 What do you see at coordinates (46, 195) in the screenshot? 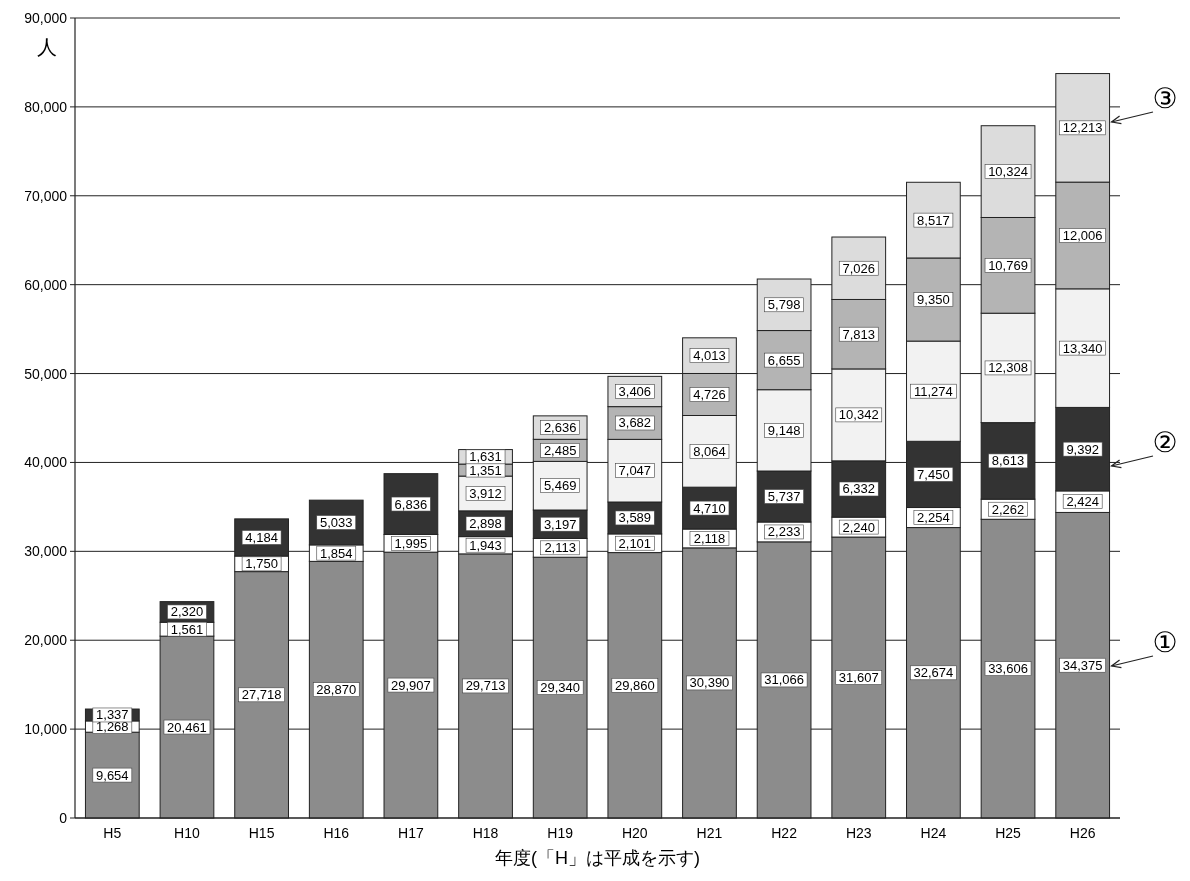
I see `y-tick-label: 70,000` at bounding box center [46, 195].